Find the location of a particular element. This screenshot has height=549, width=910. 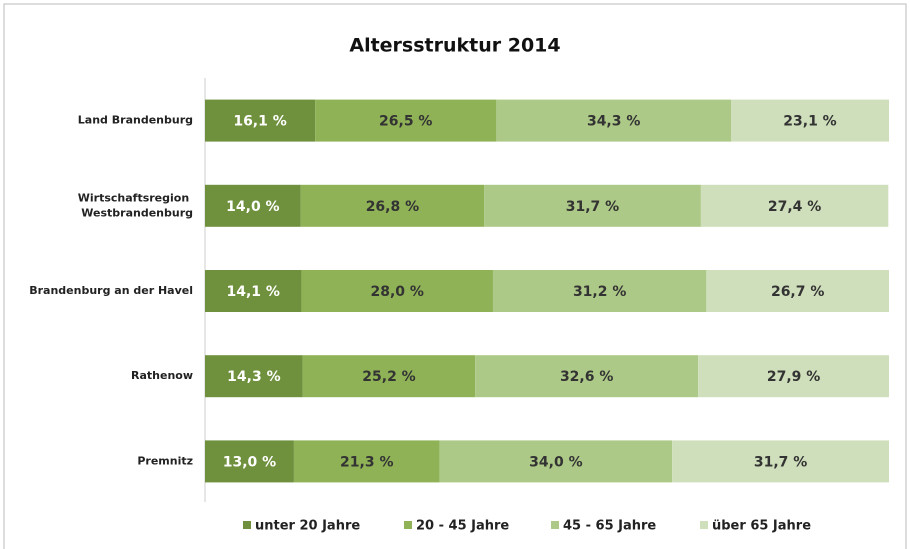

data-label: 26,7 % is located at coordinates (797, 292).